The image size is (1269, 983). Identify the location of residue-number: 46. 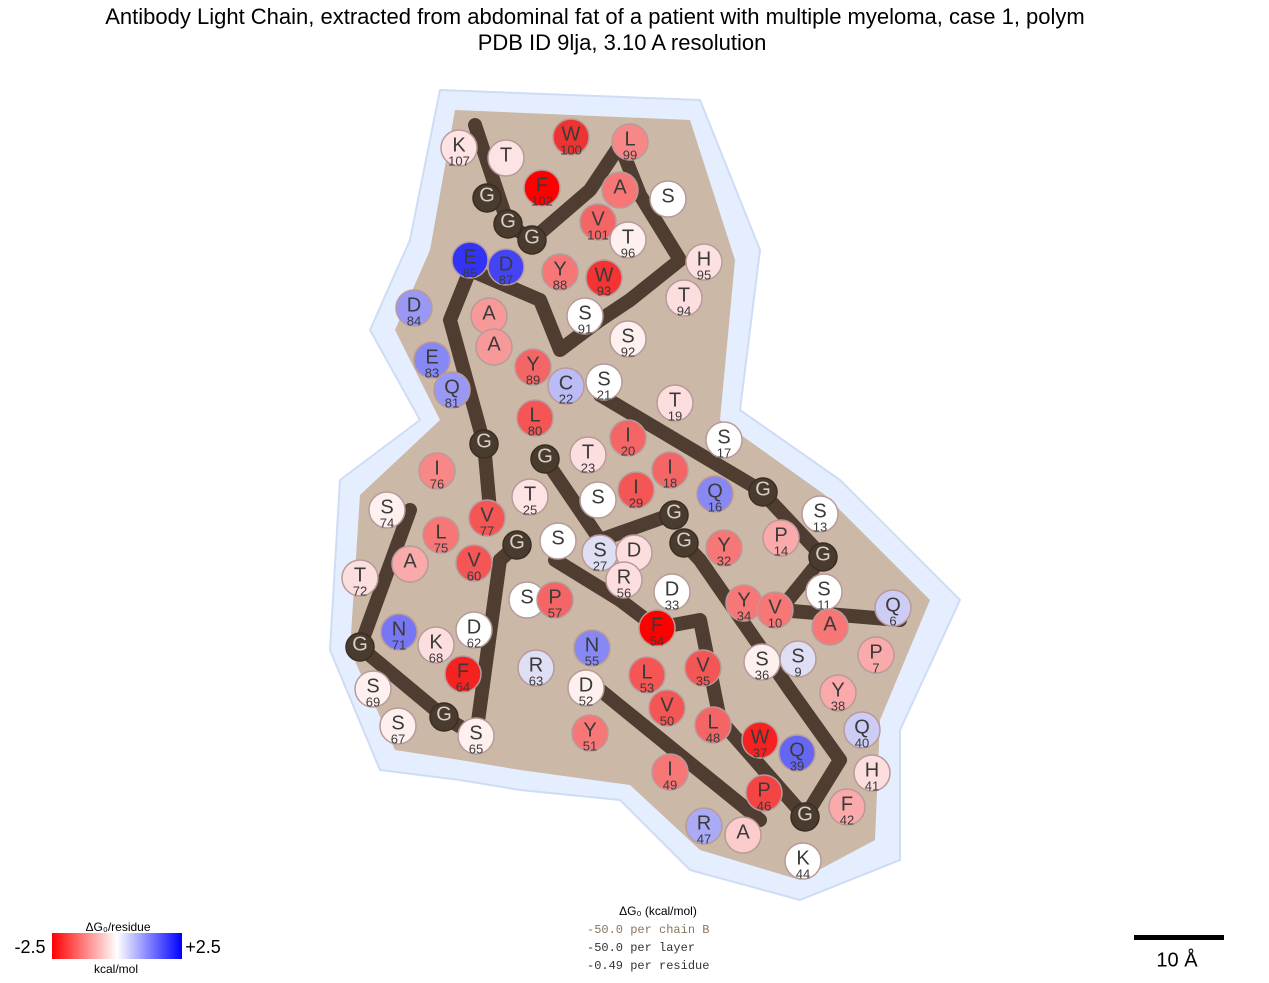
(764, 805).